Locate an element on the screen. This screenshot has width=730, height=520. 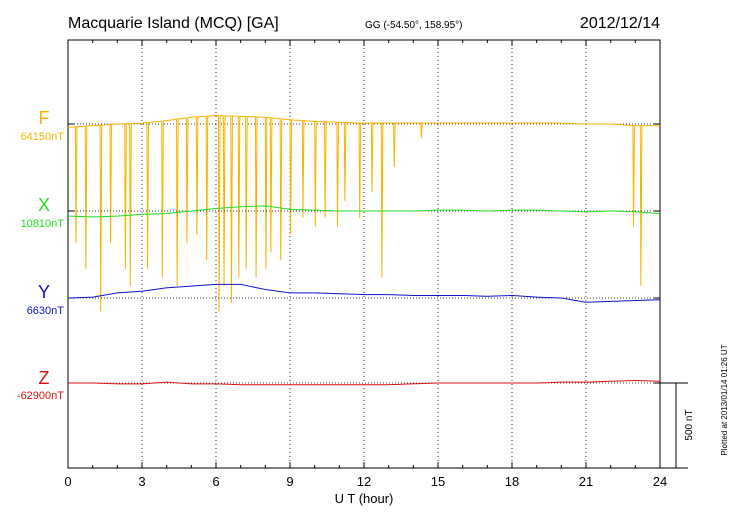
x-tick-label: 12 is located at coordinates (364, 481).